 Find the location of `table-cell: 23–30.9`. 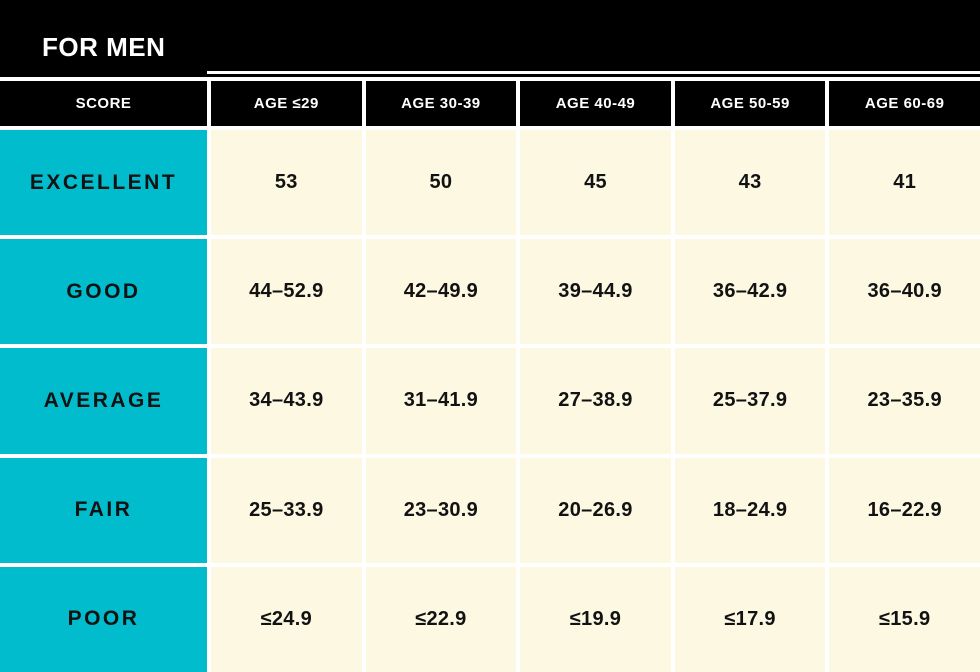

table-cell: 23–30.9 is located at coordinates (441, 510).